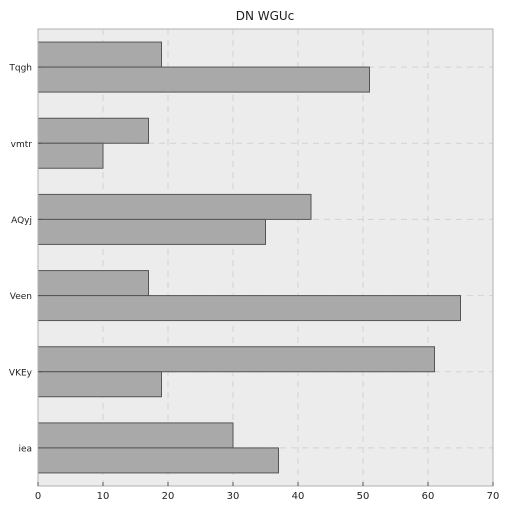  Describe the element at coordinates (103, 496) in the screenshot. I see `x-tick-label: 10` at that location.